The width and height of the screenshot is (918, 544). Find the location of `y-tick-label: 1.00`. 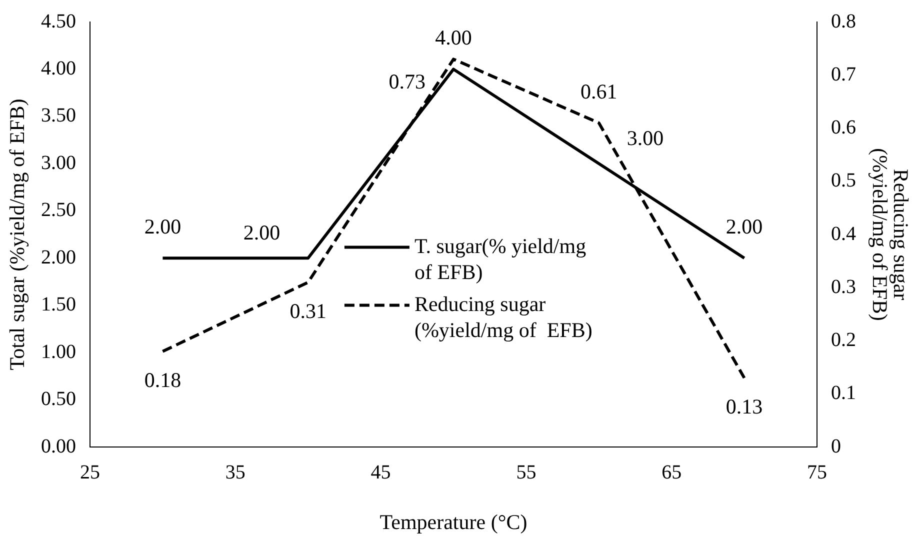

y-tick-label: 1.00 is located at coordinates (58, 351).